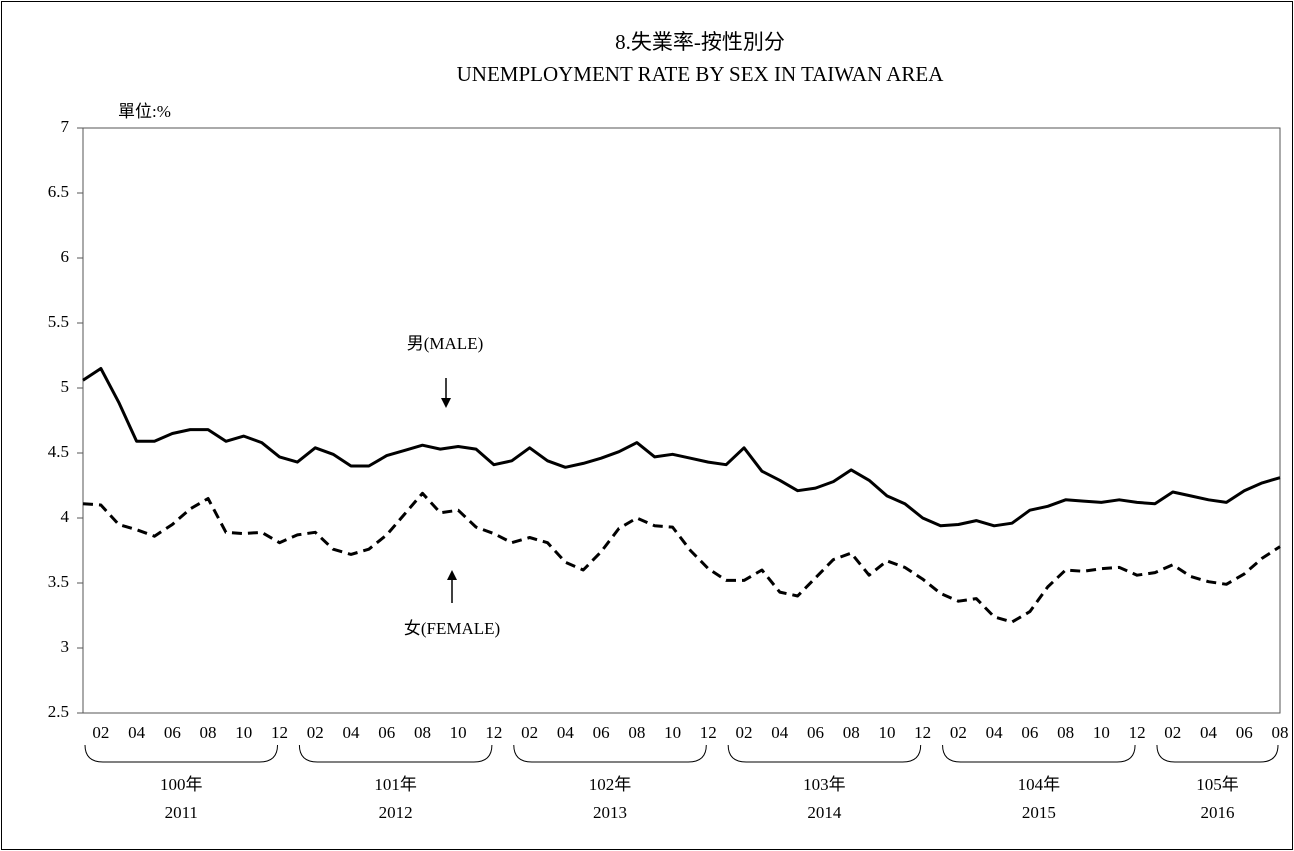  Describe the element at coordinates (58, 581) in the screenshot. I see `y-tick-label: 3.5` at that location.